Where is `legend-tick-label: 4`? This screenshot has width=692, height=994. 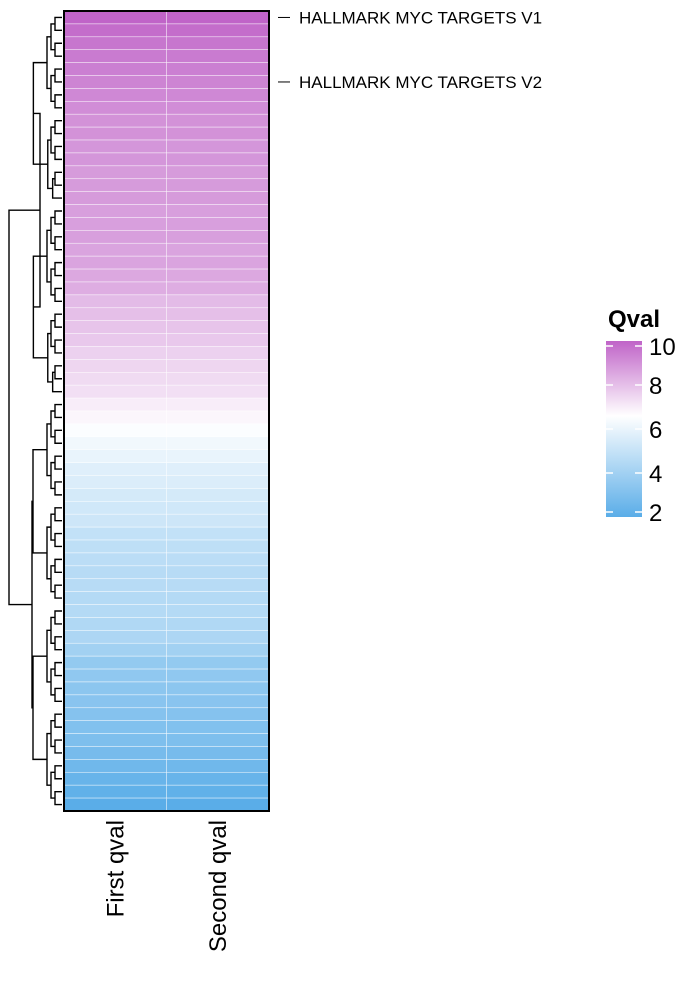
legend-tick-label: 4 is located at coordinates (655, 474).